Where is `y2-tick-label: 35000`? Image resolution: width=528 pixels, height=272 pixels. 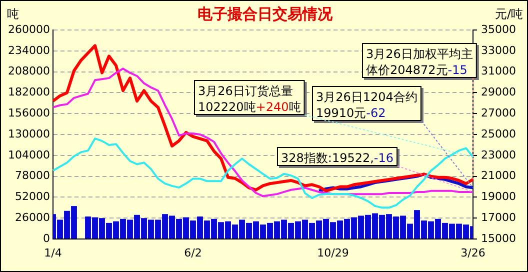 y2-tick-label: 35000 is located at coordinates (498, 29).